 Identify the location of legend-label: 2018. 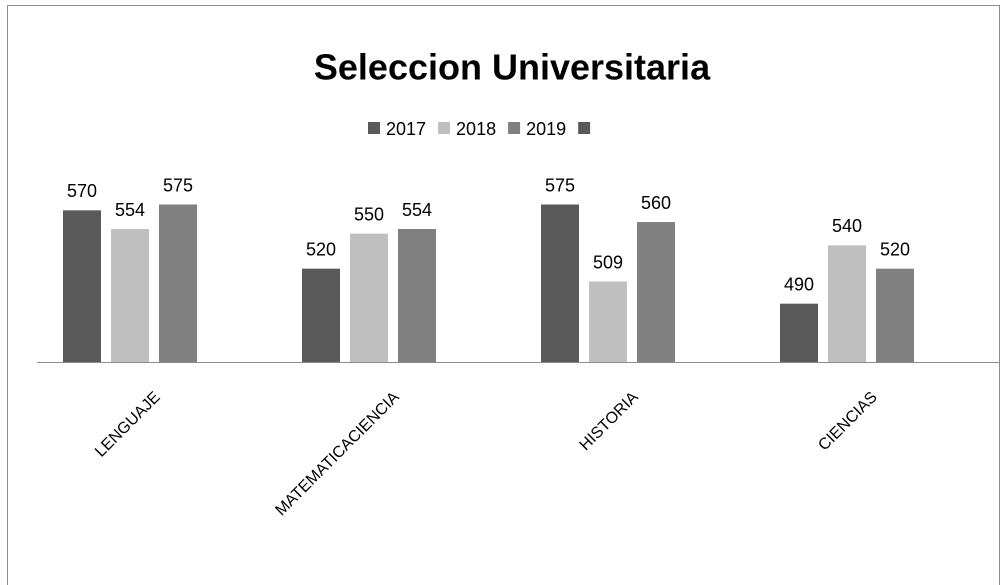
(476, 129).